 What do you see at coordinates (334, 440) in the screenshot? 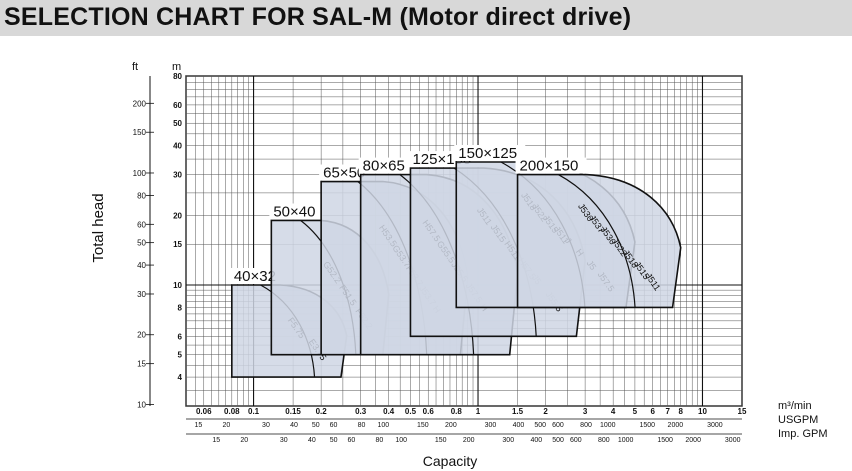
I see `x-tick-impgpm: 50` at bounding box center [334, 440].